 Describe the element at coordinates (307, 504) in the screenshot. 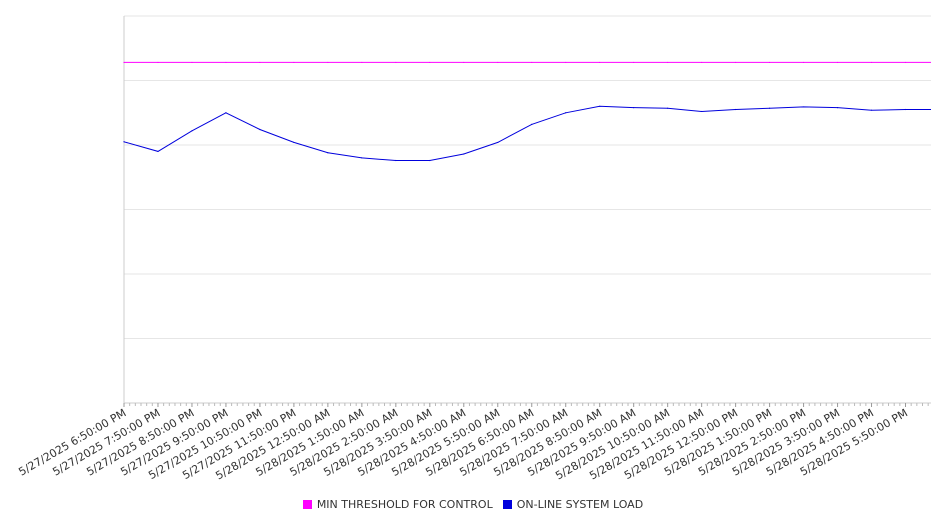

I see `legend-swatch-threshold` at that location.